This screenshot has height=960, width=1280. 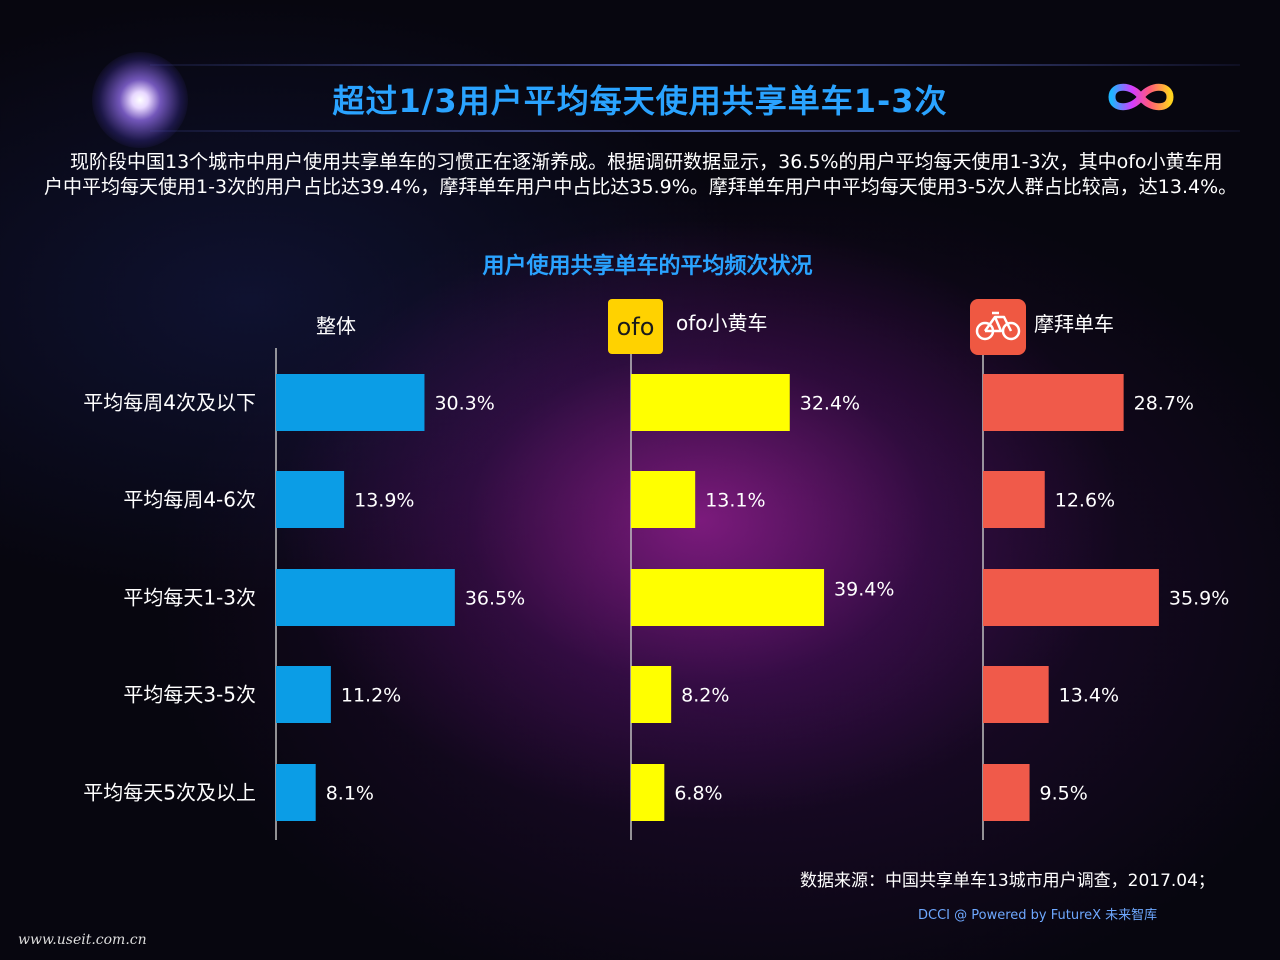 What do you see at coordinates (350, 794) in the screenshot?
I see `data-label: 8.1%` at bounding box center [350, 794].